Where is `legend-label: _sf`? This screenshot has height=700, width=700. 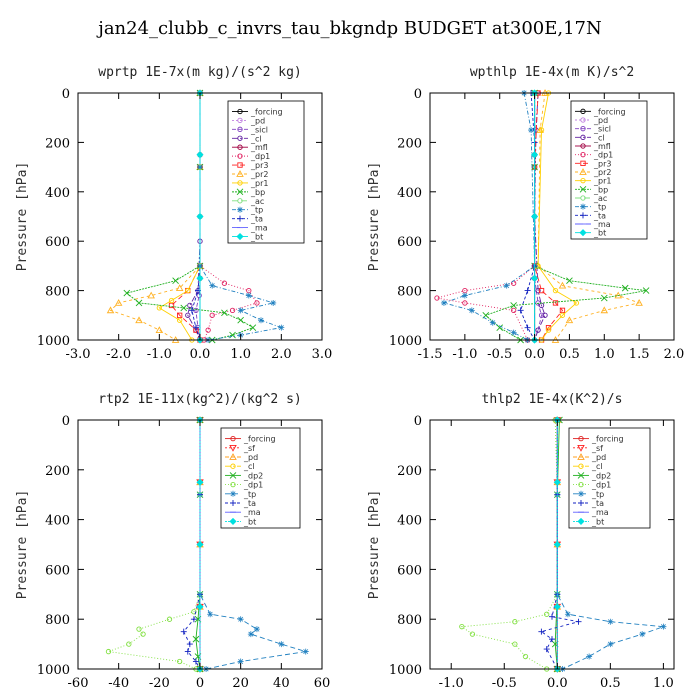 legend-label: _sf is located at coordinates (597, 448).